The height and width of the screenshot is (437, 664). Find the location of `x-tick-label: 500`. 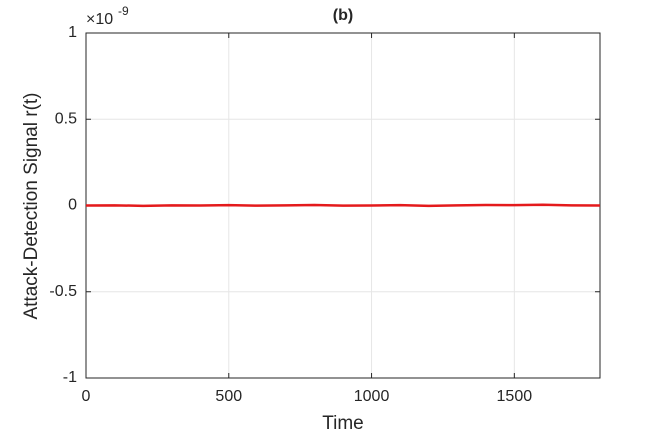

x-tick-label: 500 is located at coordinates (228, 396).